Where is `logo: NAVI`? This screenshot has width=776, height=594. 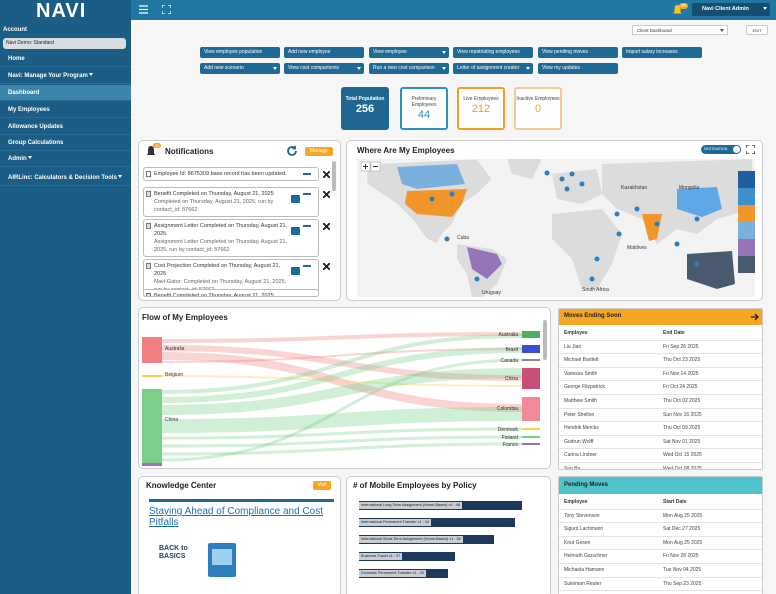 logo: NAVI is located at coordinates (61, 11).